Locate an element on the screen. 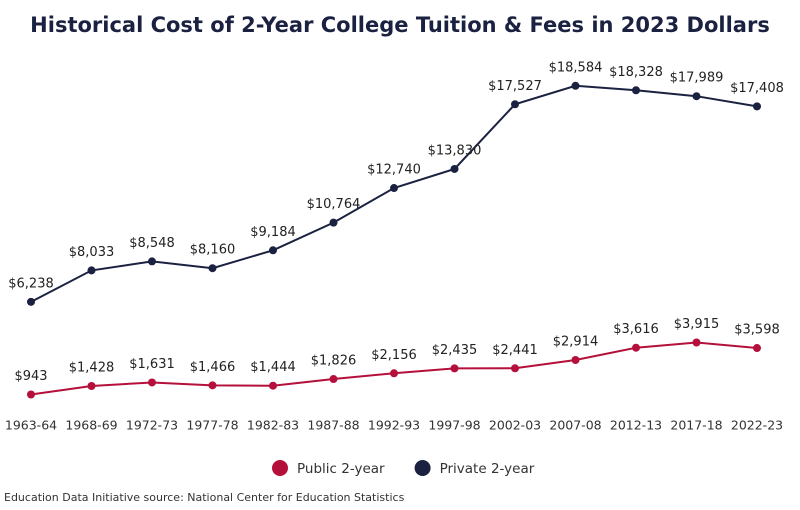  value-label: $17,527 is located at coordinates (515, 86).